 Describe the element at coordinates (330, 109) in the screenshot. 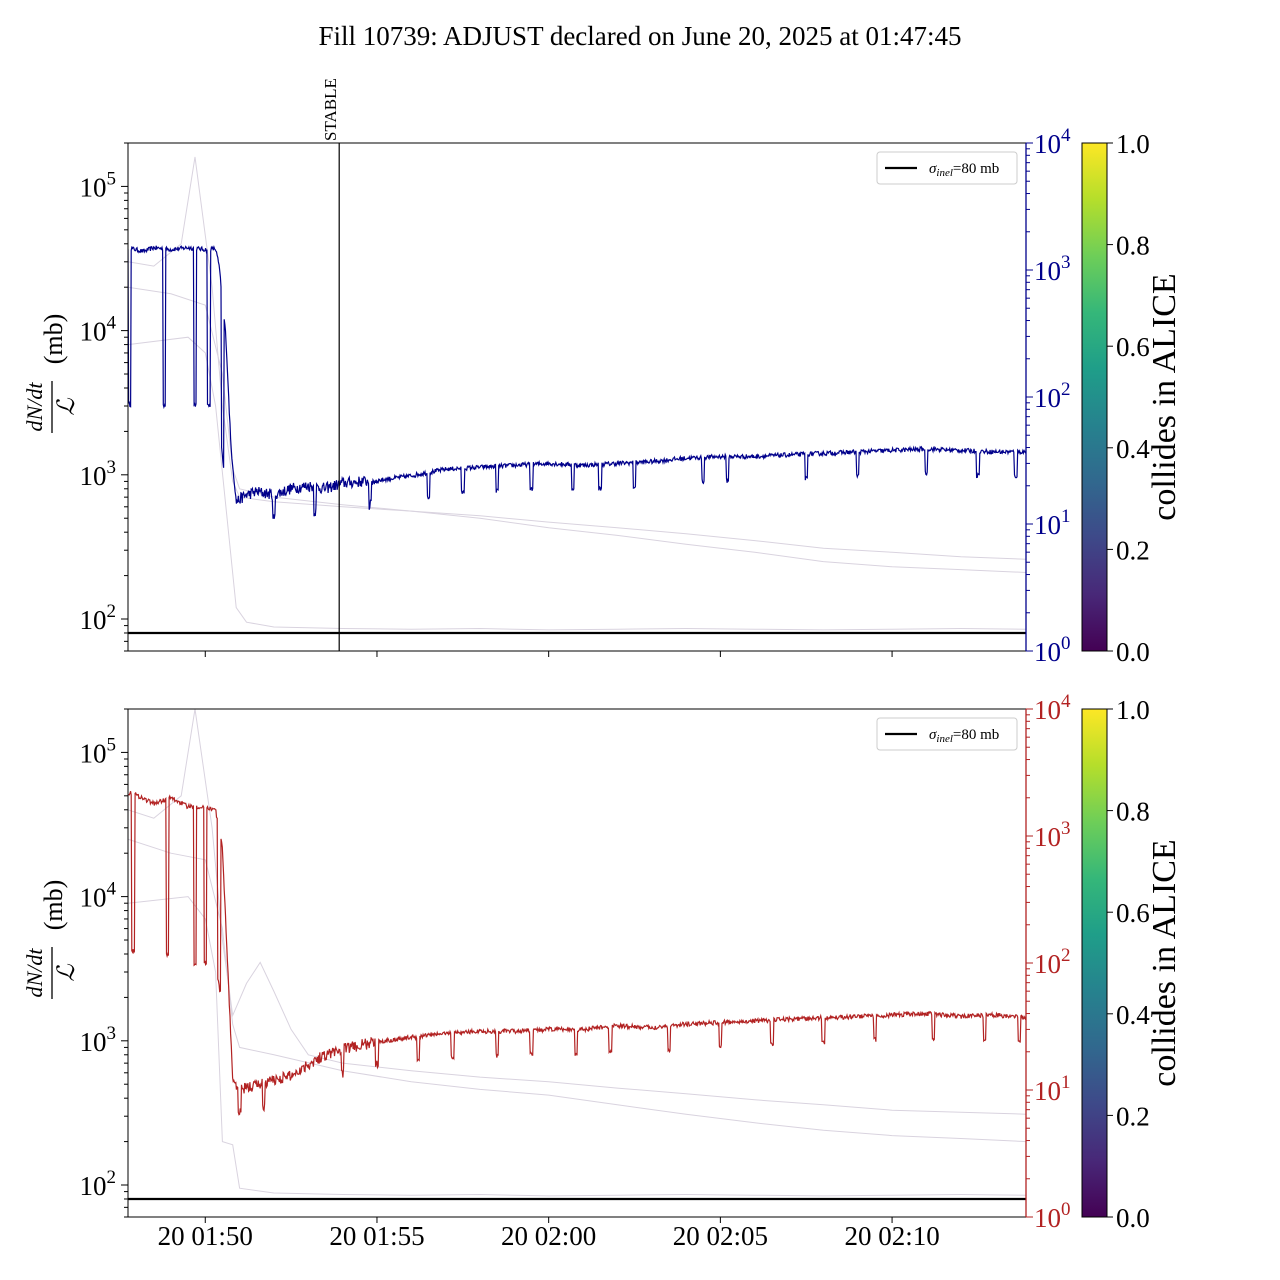

I see `stable-marker-label: STABLE` at that location.